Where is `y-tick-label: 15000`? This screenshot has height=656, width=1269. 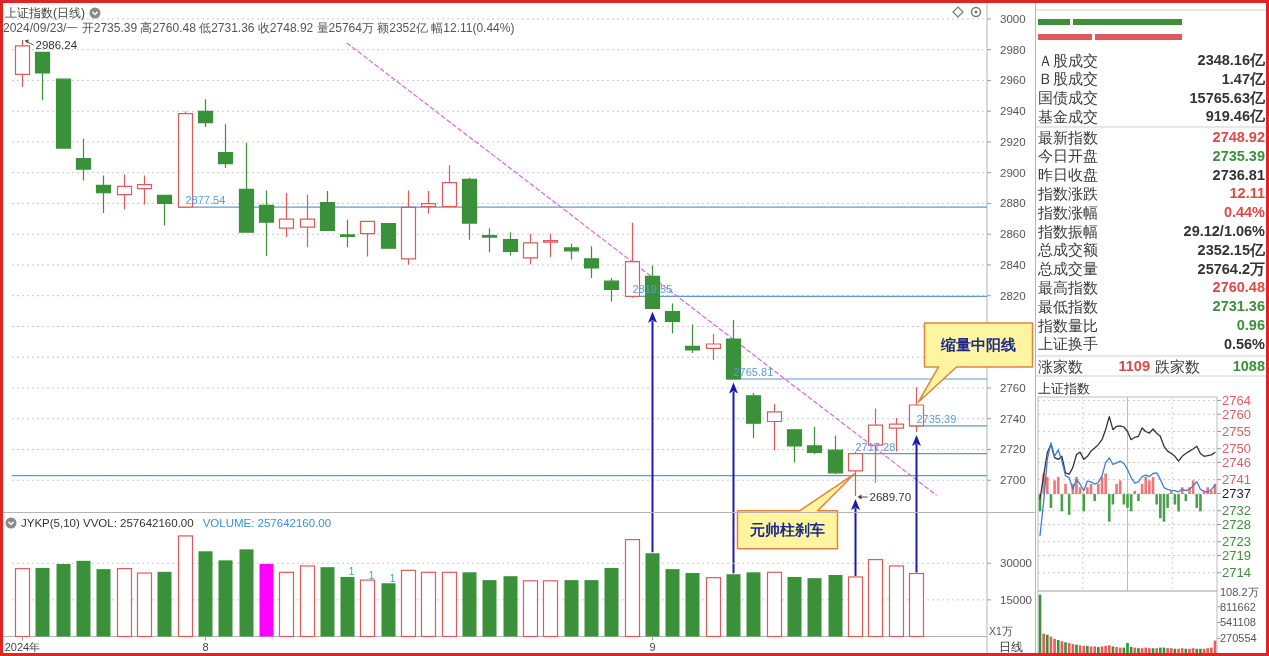 y-tick-label: 15000 is located at coordinates (1016, 599).